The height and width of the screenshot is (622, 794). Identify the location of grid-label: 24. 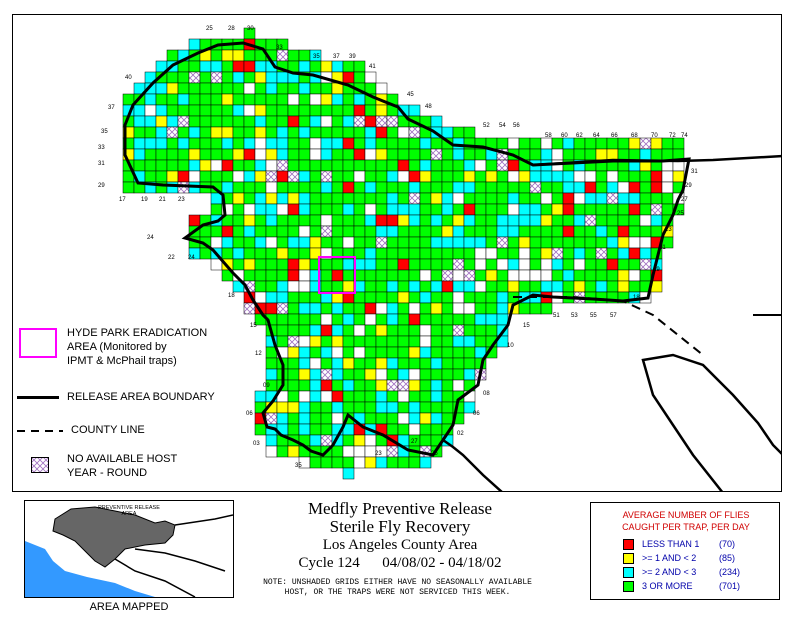
(150, 238).